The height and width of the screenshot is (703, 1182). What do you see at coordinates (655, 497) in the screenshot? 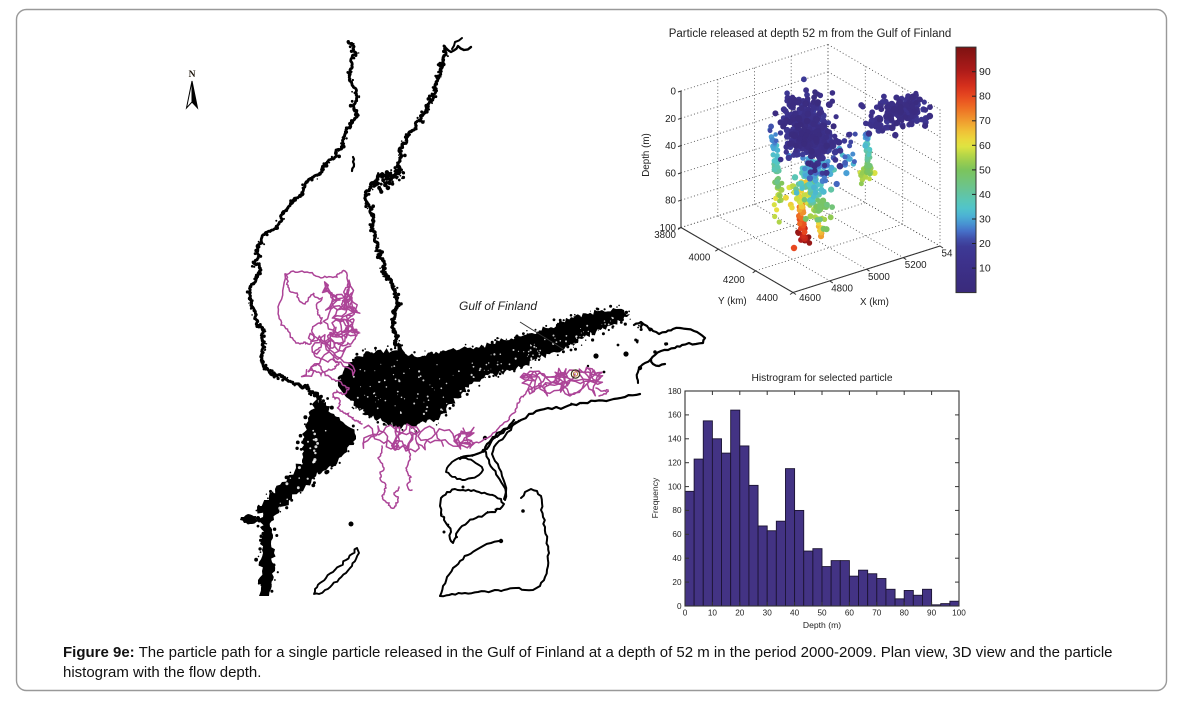
I see `svg-text: Frequency` at bounding box center [655, 497].